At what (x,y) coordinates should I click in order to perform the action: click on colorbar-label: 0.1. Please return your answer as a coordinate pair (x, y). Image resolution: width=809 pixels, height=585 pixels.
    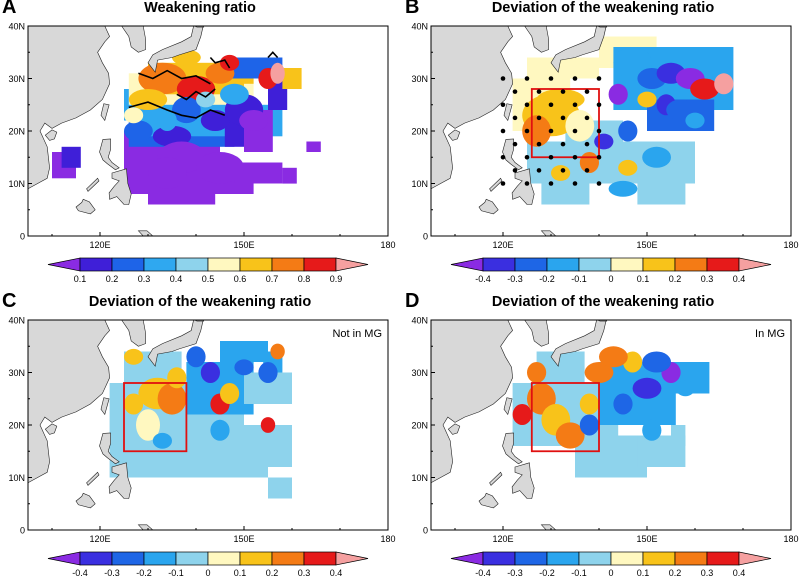
    Looking at the image, I should click on (80, 279).